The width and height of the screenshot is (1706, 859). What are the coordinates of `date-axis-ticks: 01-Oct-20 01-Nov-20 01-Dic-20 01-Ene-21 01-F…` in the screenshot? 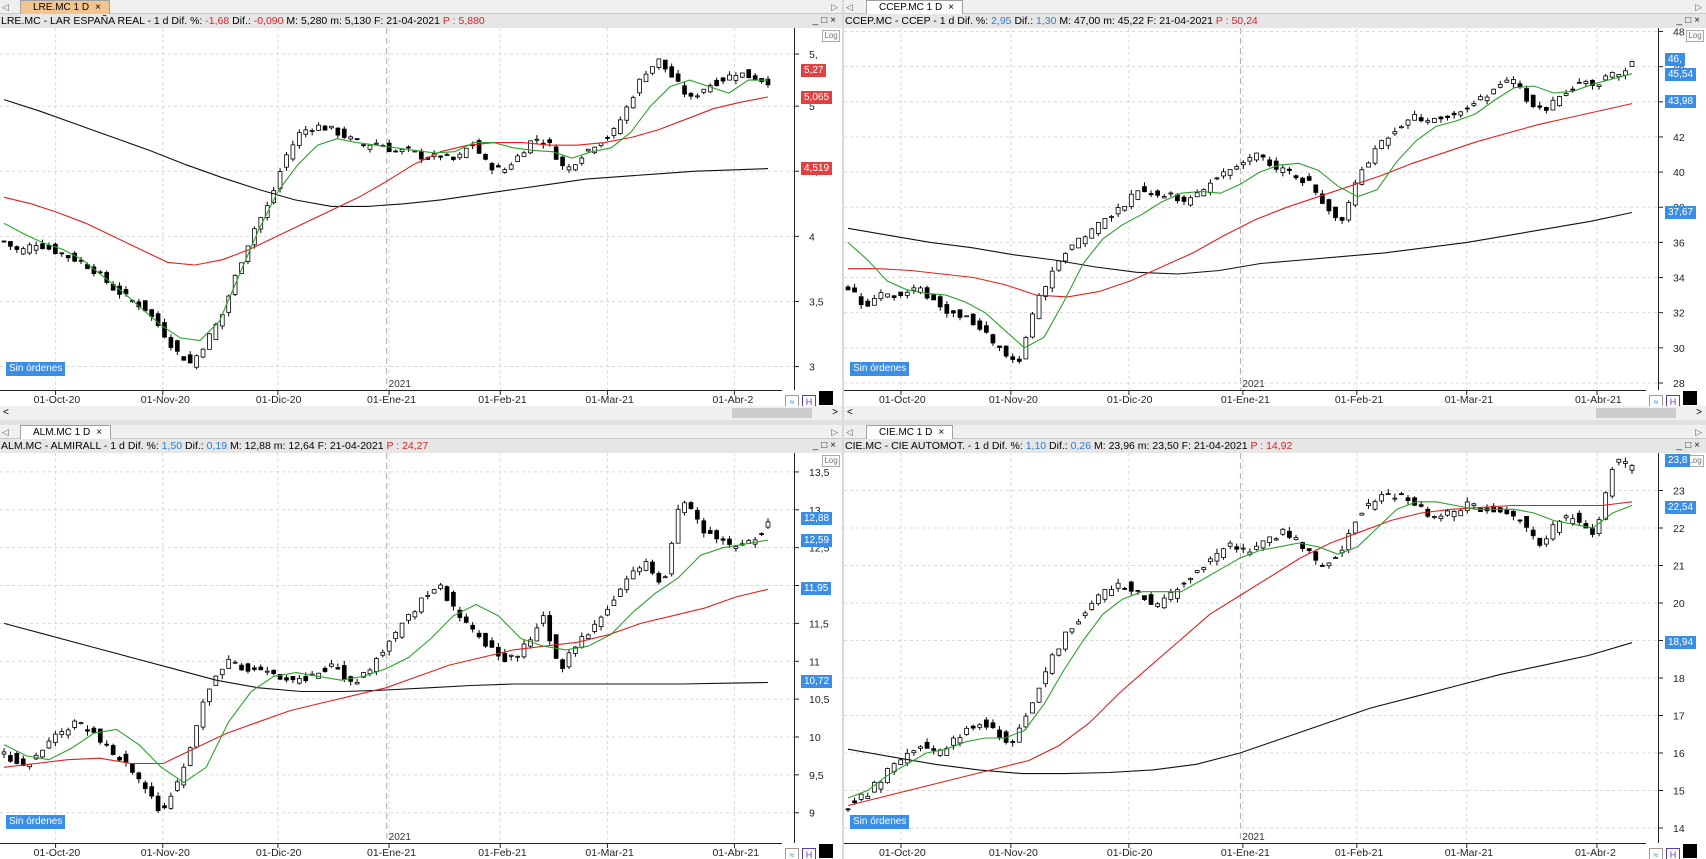 It's located at (1247, 851).